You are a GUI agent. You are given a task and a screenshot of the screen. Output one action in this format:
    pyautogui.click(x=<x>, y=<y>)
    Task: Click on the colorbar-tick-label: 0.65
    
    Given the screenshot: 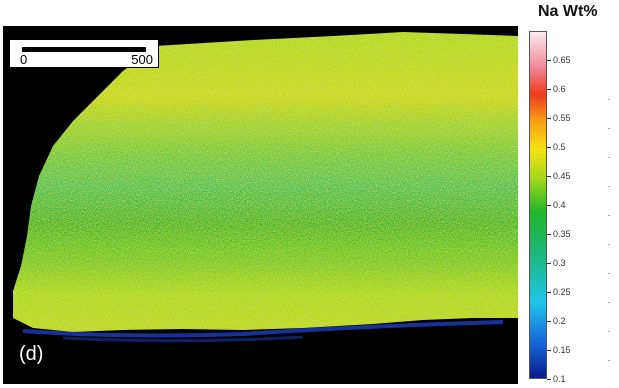 What is the action you would take?
    pyautogui.click(x=562, y=60)
    